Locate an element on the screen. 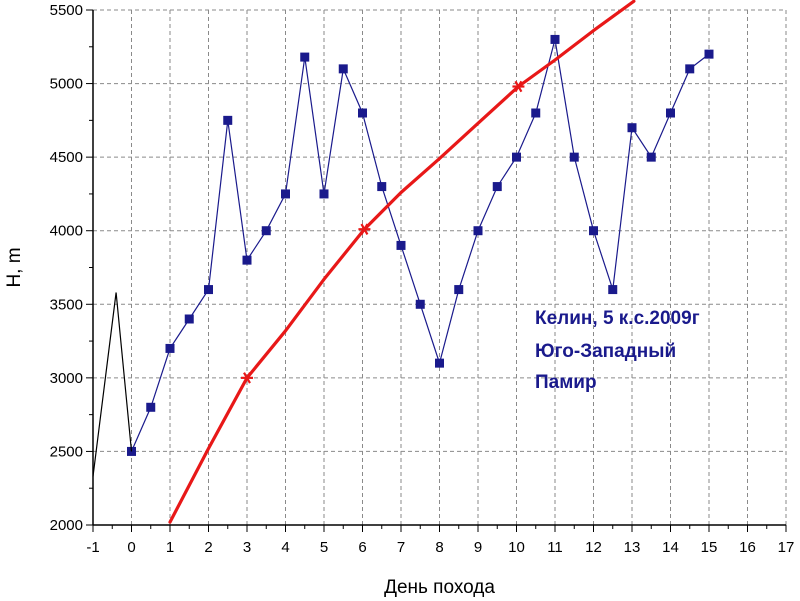 Image resolution: width=800 pixels, height=601 pixels. x-tick-label: 6 is located at coordinates (362, 547).